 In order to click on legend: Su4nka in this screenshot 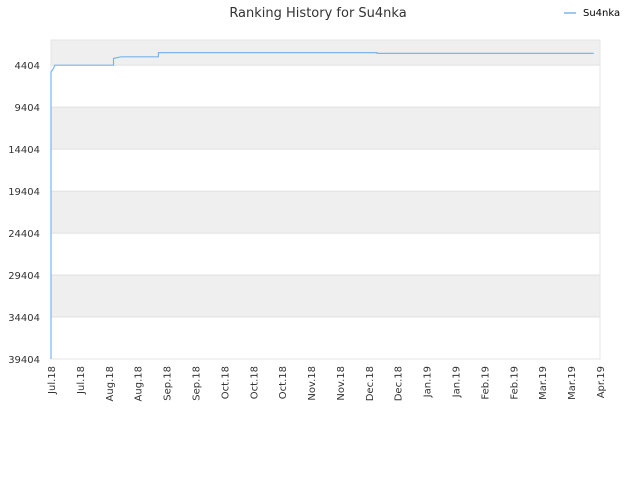, I will do `click(592, 13)`.